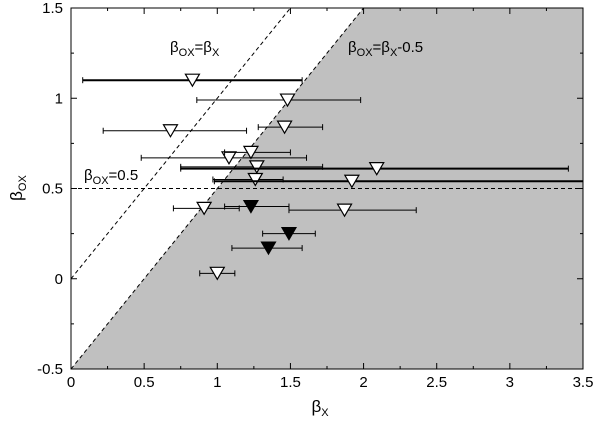 The width and height of the screenshot is (600, 421). I want to click on x-tick-label: 2, so click(363, 382).